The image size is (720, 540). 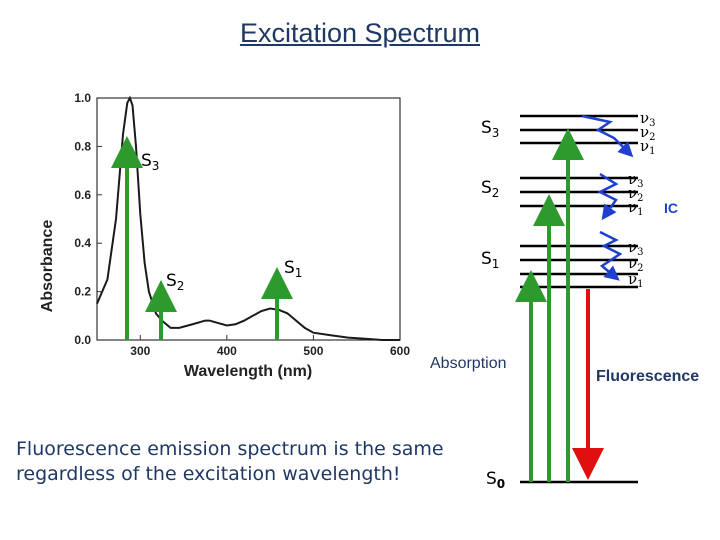 I want to click on state-label-s2: S2, so click(x=490, y=189).